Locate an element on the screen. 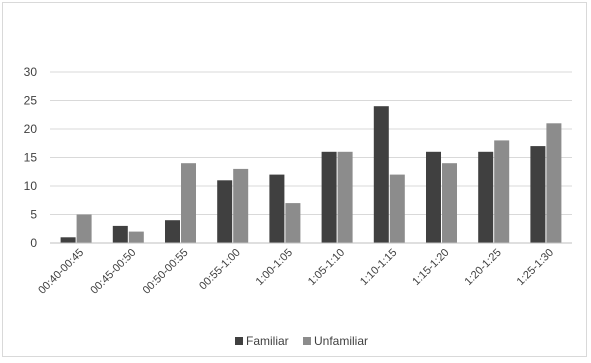 This screenshot has width=591, height=363. y-tick-label: 15 is located at coordinates (31, 158).